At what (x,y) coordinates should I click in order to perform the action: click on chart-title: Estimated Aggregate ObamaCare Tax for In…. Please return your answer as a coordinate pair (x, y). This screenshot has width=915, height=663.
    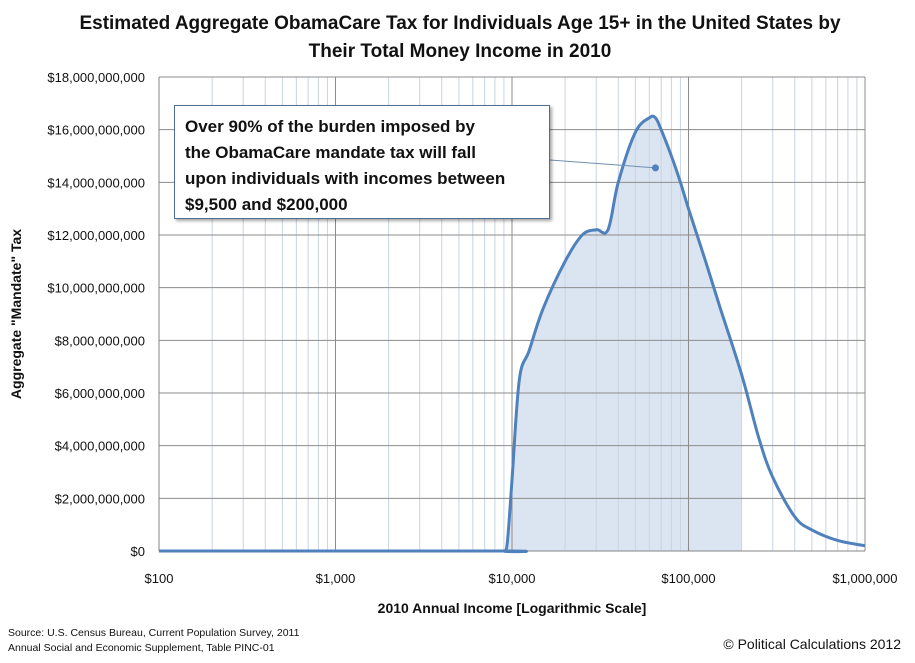
    Looking at the image, I should click on (460, 37).